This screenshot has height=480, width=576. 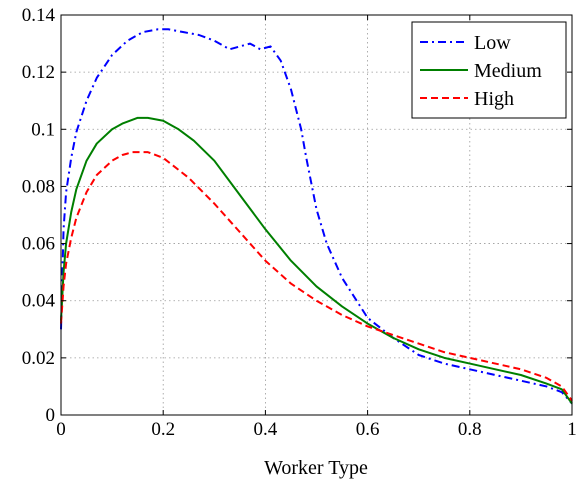 What do you see at coordinates (508, 71) in the screenshot?
I see `legend-label-medium: Medium` at bounding box center [508, 71].